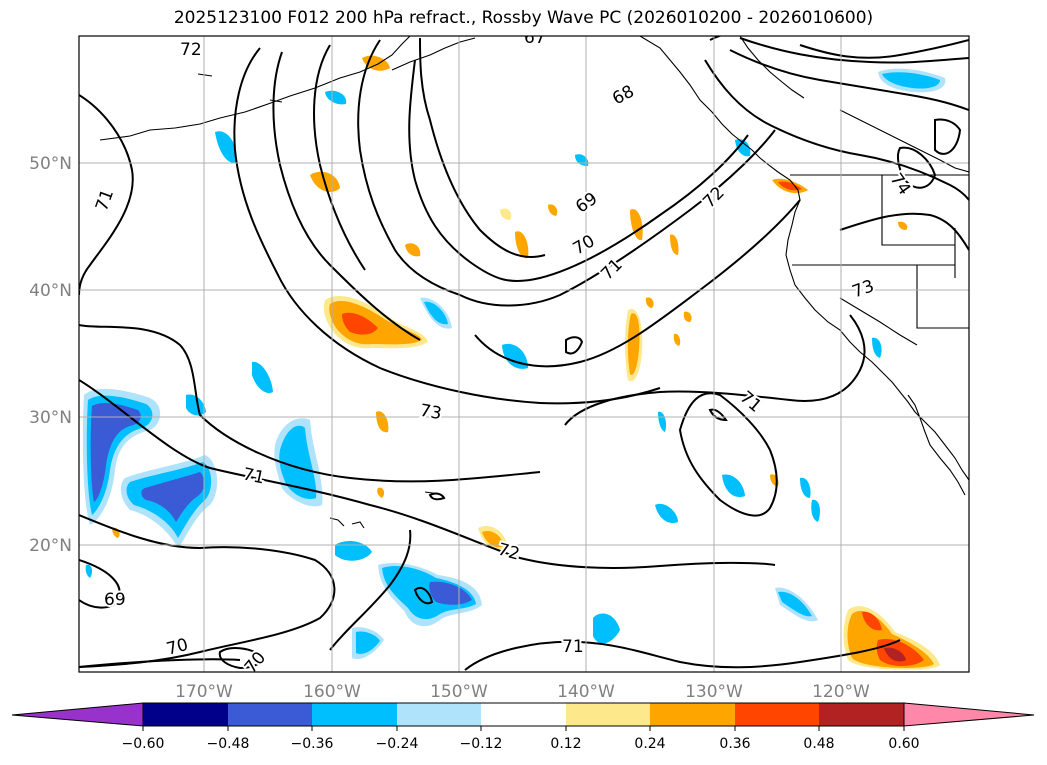 This screenshot has width=1047, height=765. Describe the element at coordinates (143, 744) in the screenshot. I see `colorbar-tick-label: −0.60` at that location.